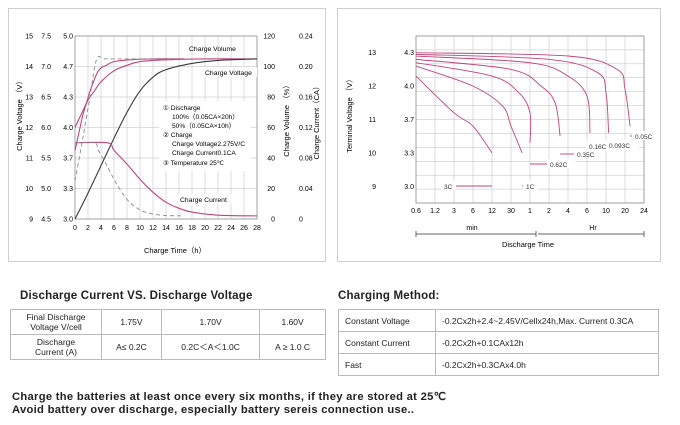  Describe the element at coordinates (547, 342) in the screenshot. I see `method-value: -0.2Cx2h+0.1CAx12h` at that location.